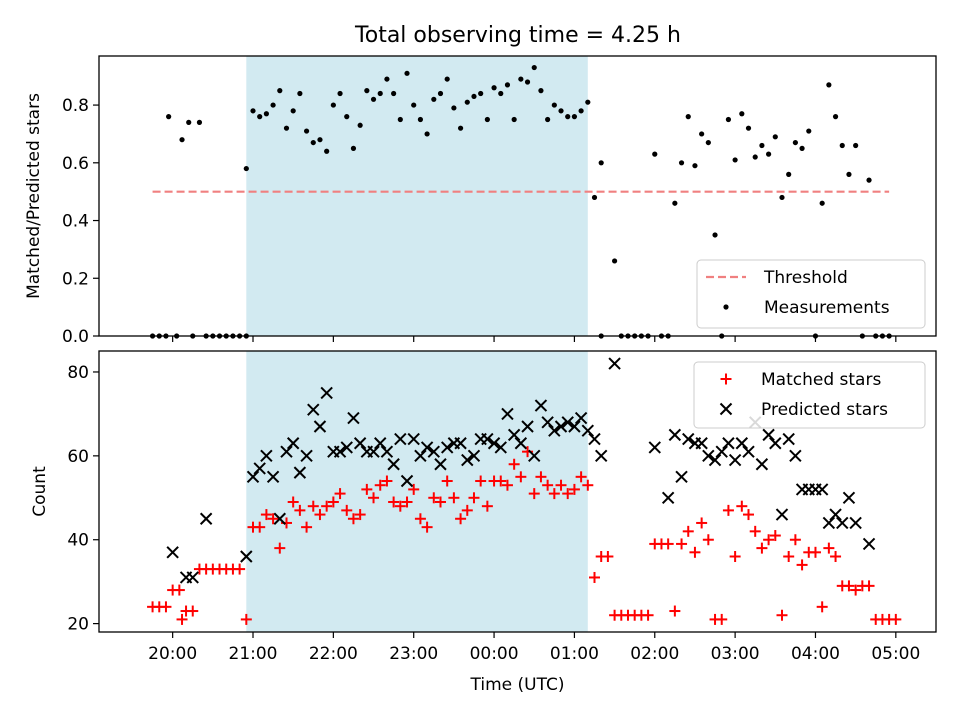 Image resolution: width=960 pixels, height=720 pixels. What do you see at coordinates (78, 457) in the screenshot?
I see `y-tick-label: 60` at bounding box center [78, 457].